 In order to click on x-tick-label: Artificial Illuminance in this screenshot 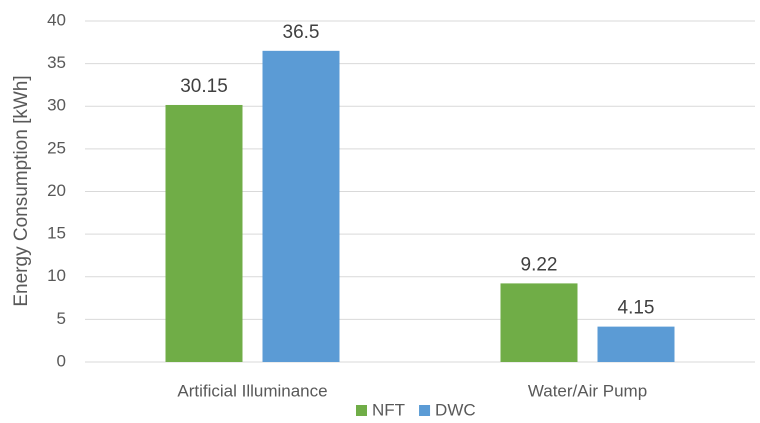, I will do `click(252, 390)`.